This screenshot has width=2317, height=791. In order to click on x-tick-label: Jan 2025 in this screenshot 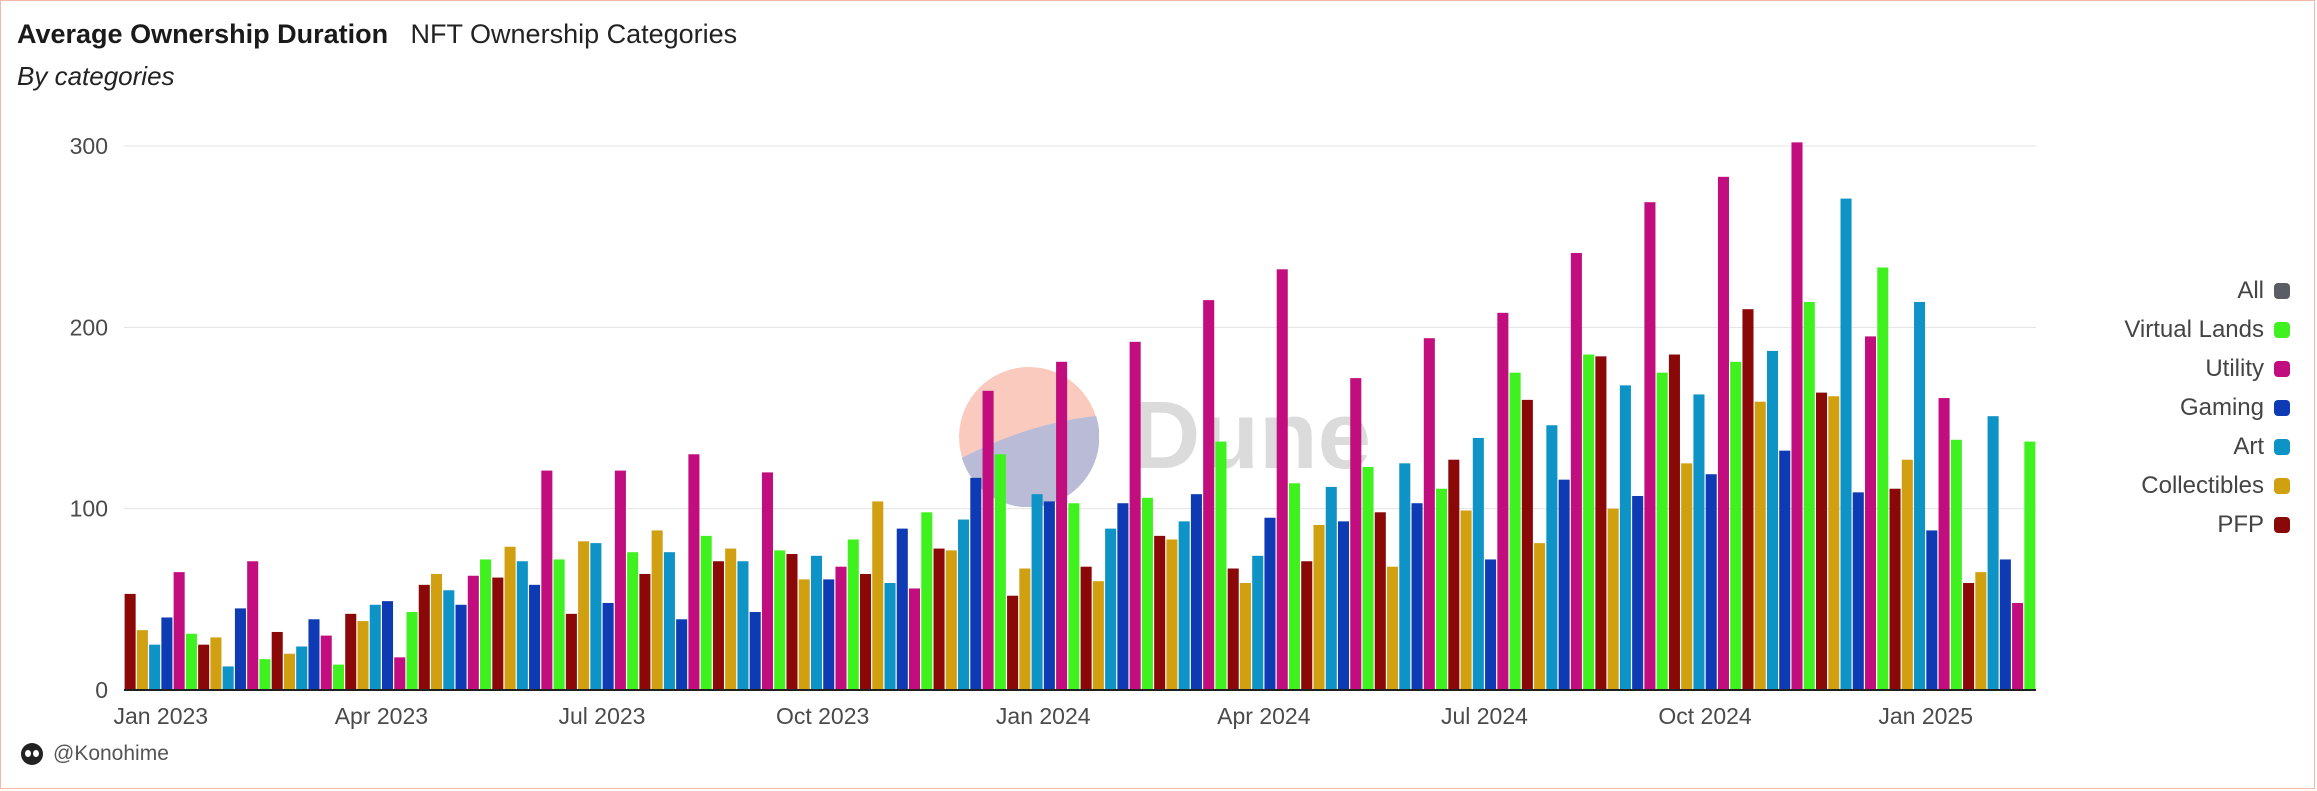, I will do `click(1925, 716)`.